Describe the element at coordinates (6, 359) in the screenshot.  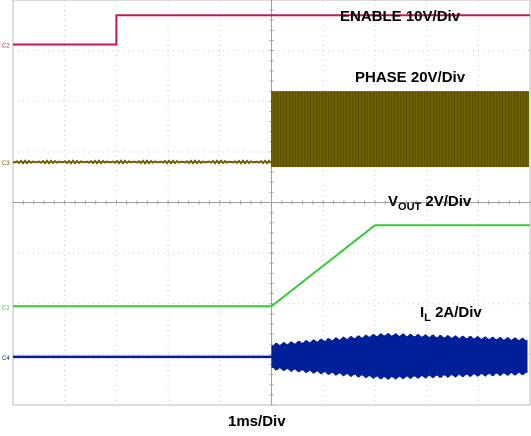
I see `channel-marker: C4` at that location.